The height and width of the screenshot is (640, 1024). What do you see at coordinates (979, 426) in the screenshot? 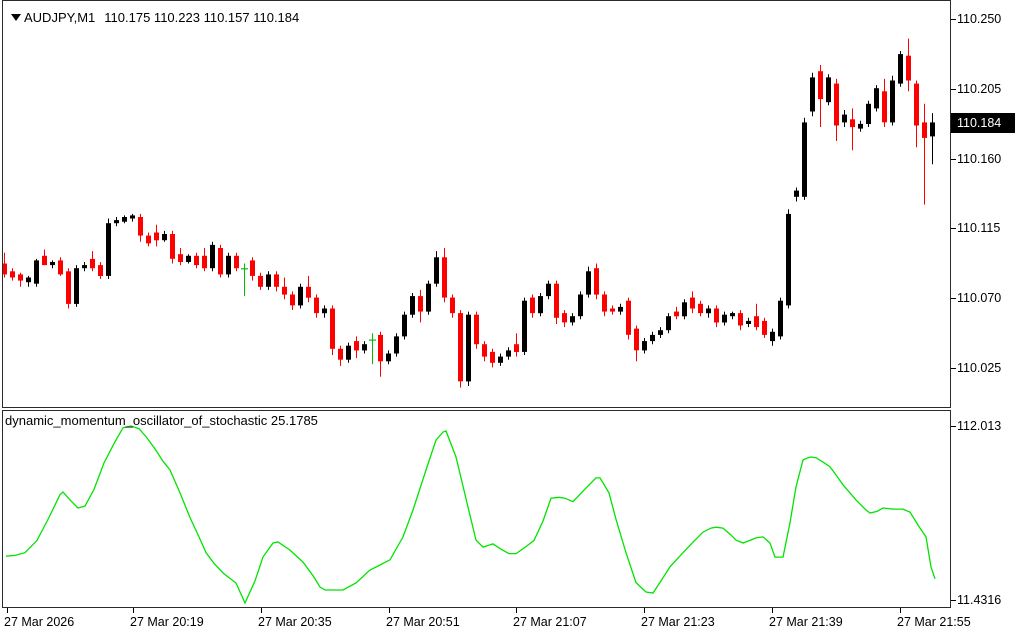
I see `indicator-axis-label: 112.013` at bounding box center [979, 426].